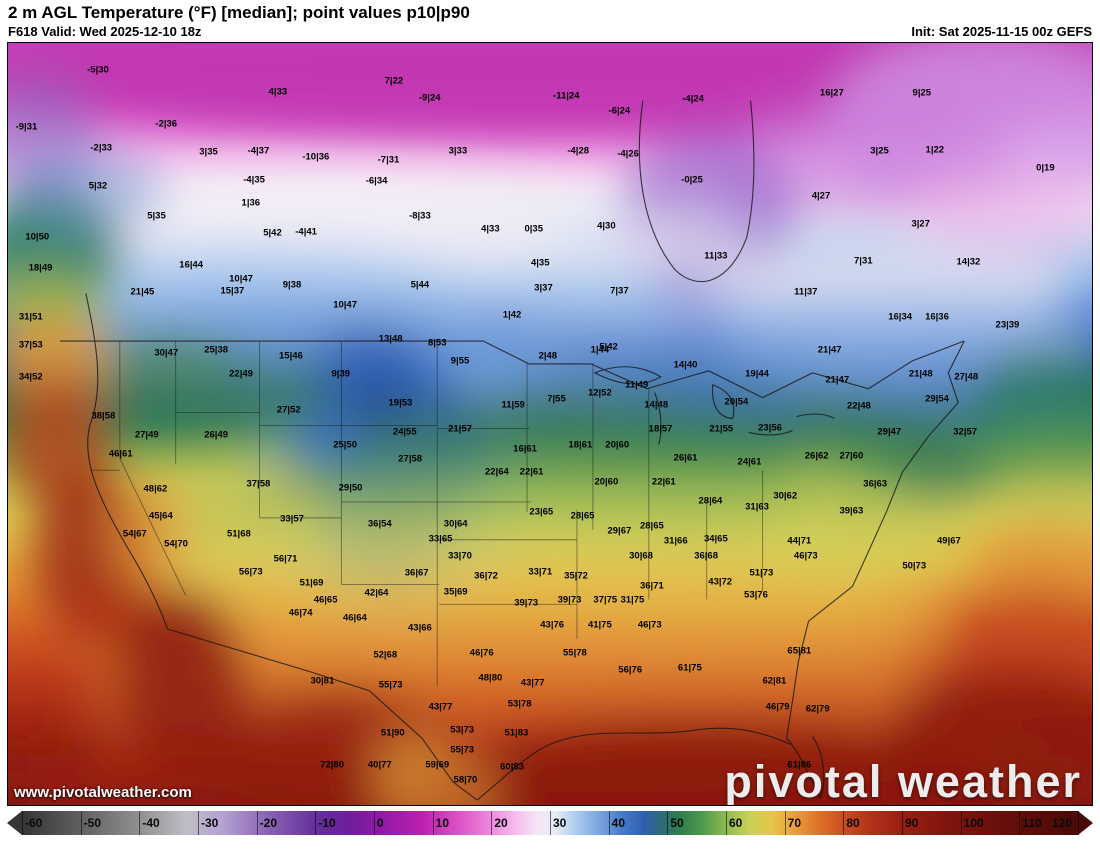  What do you see at coordinates (238, 534) in the screenshot?
I see `point-value: 51|68` at bounding box center [238, 534].